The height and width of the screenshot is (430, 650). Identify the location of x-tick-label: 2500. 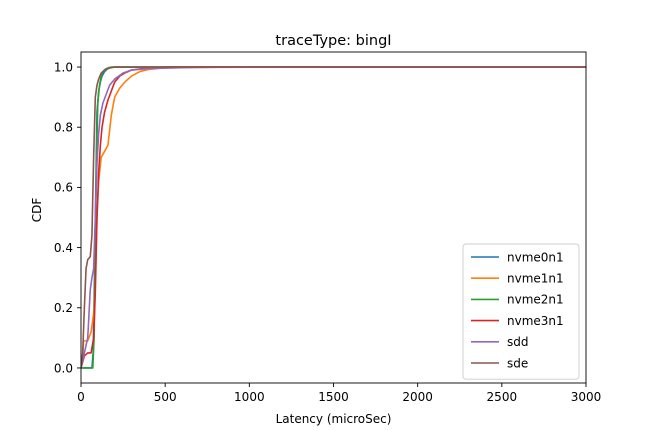
(502, 397).